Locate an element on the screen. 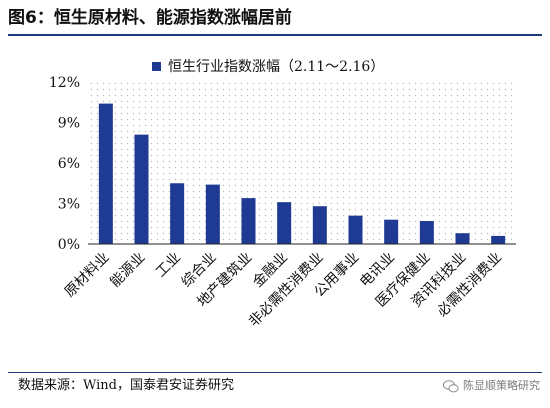  y-tick-label: 9% is located at coordinates (69, 124).